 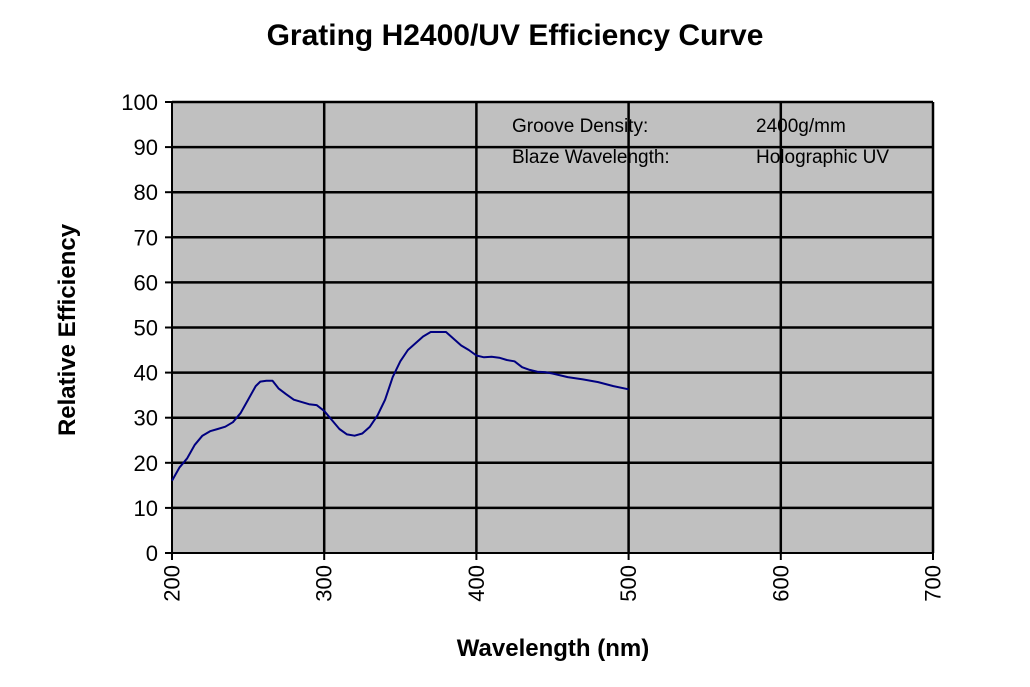 What do you see at coordinates (152, 553) in the screenshot?
I see `y-tick-label-0: 0` at bounding box center [152, 553].